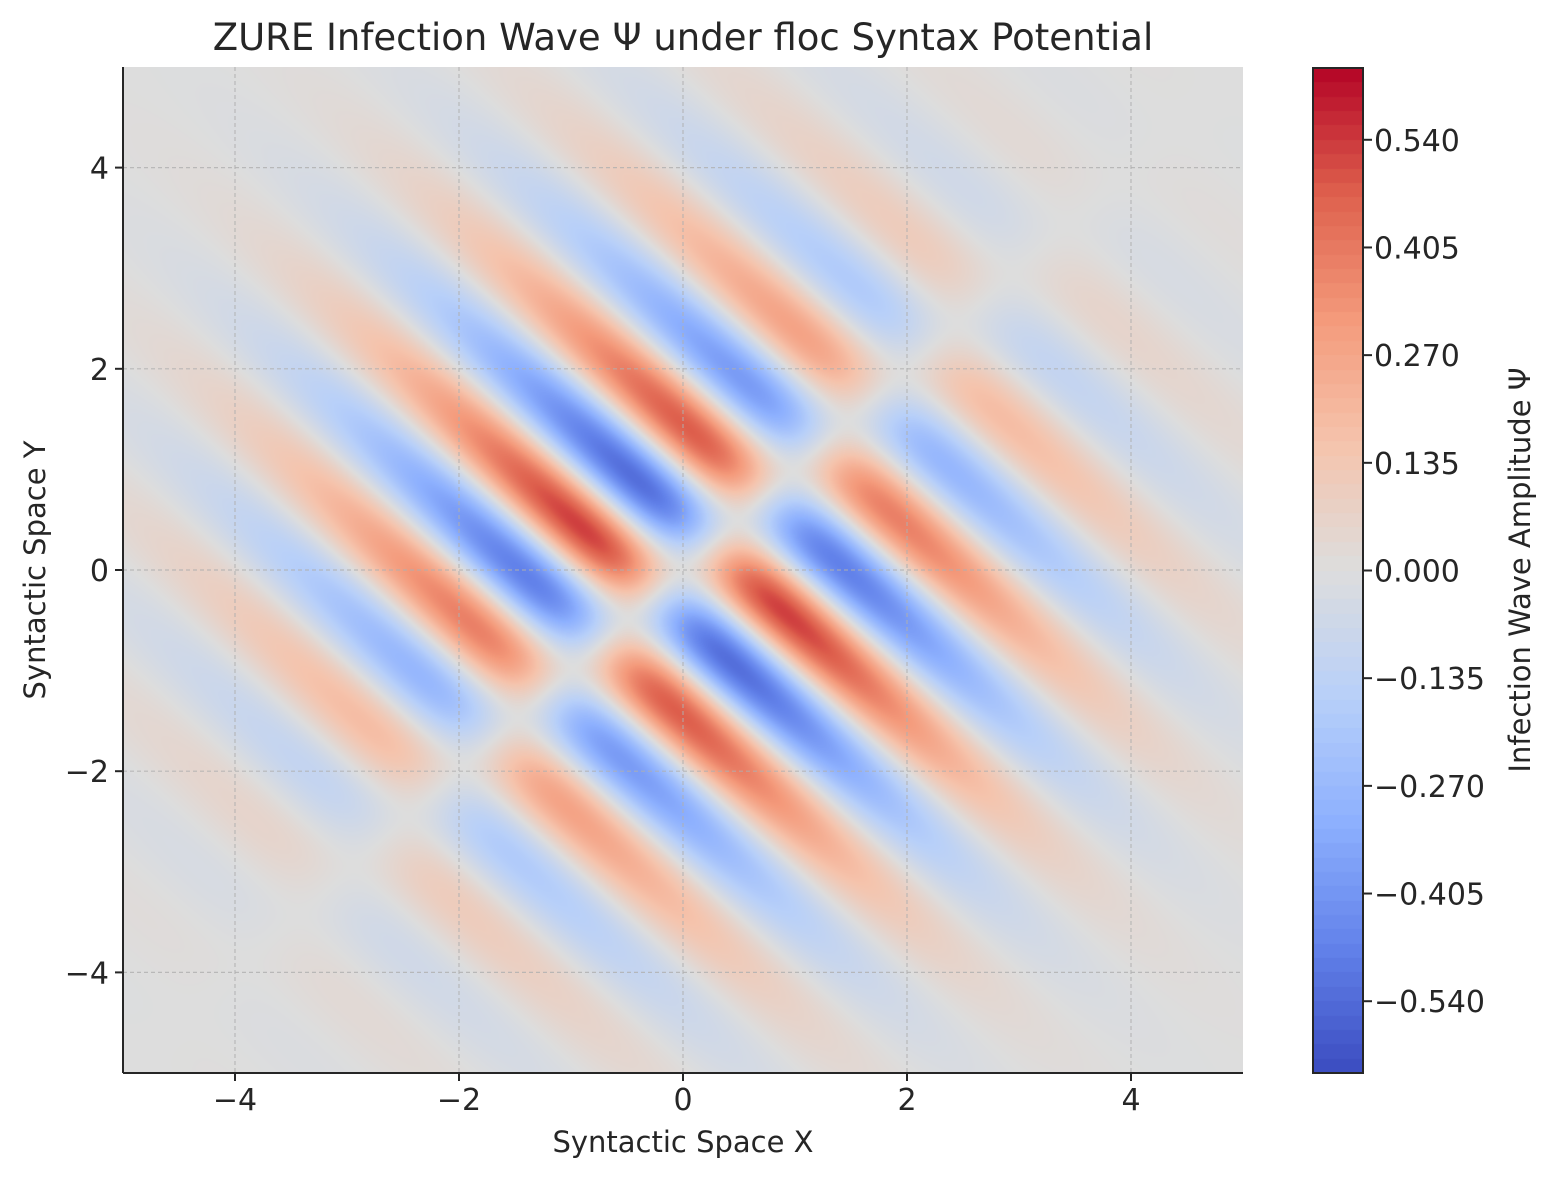  I want to click on colorbar-tick-label: −0.405, so click(1429, 895).